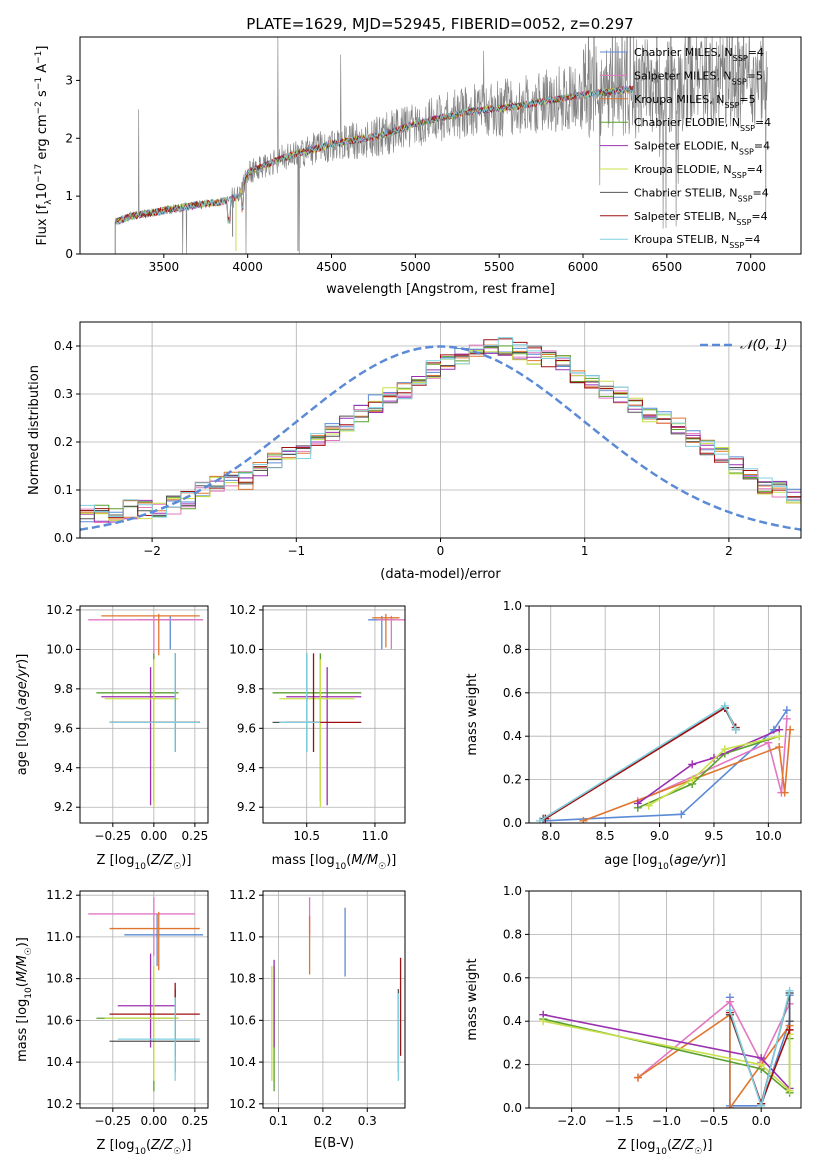 The height and width of the screenshot is (1170, 819). What do you see at coordinates (336, 994) in the screenshot?
I see `mass_vs_EBV-plot-area` at bounding box center [336, 994].